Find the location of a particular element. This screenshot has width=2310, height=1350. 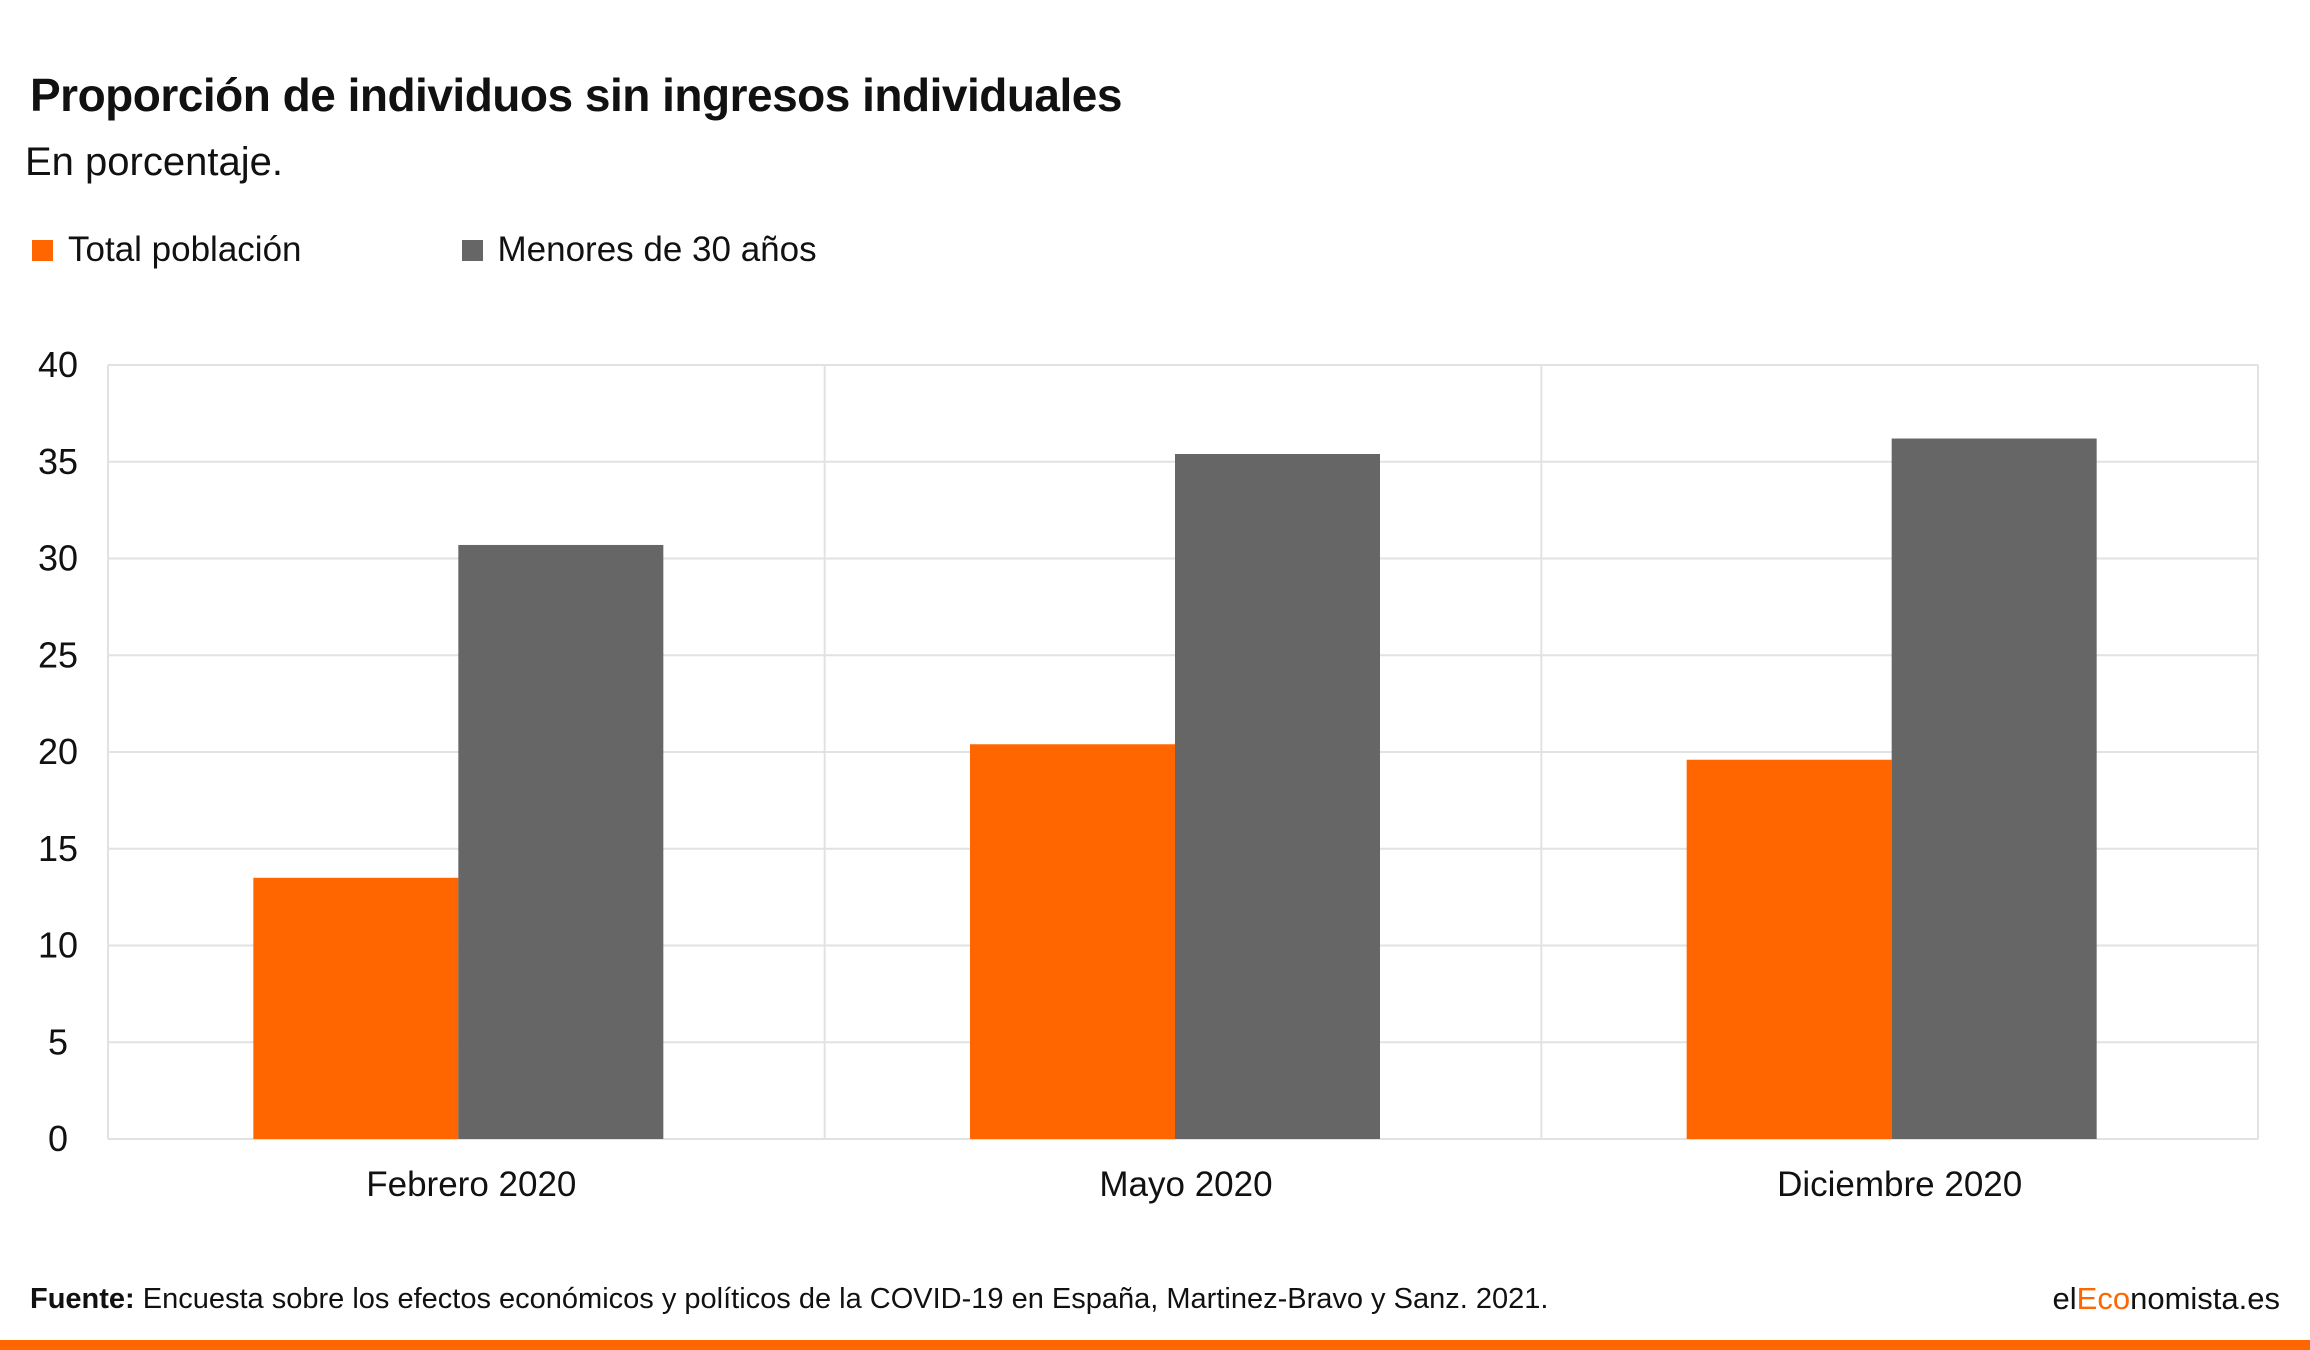

y-tick-label: 40 is located at coordinates (58, 364).